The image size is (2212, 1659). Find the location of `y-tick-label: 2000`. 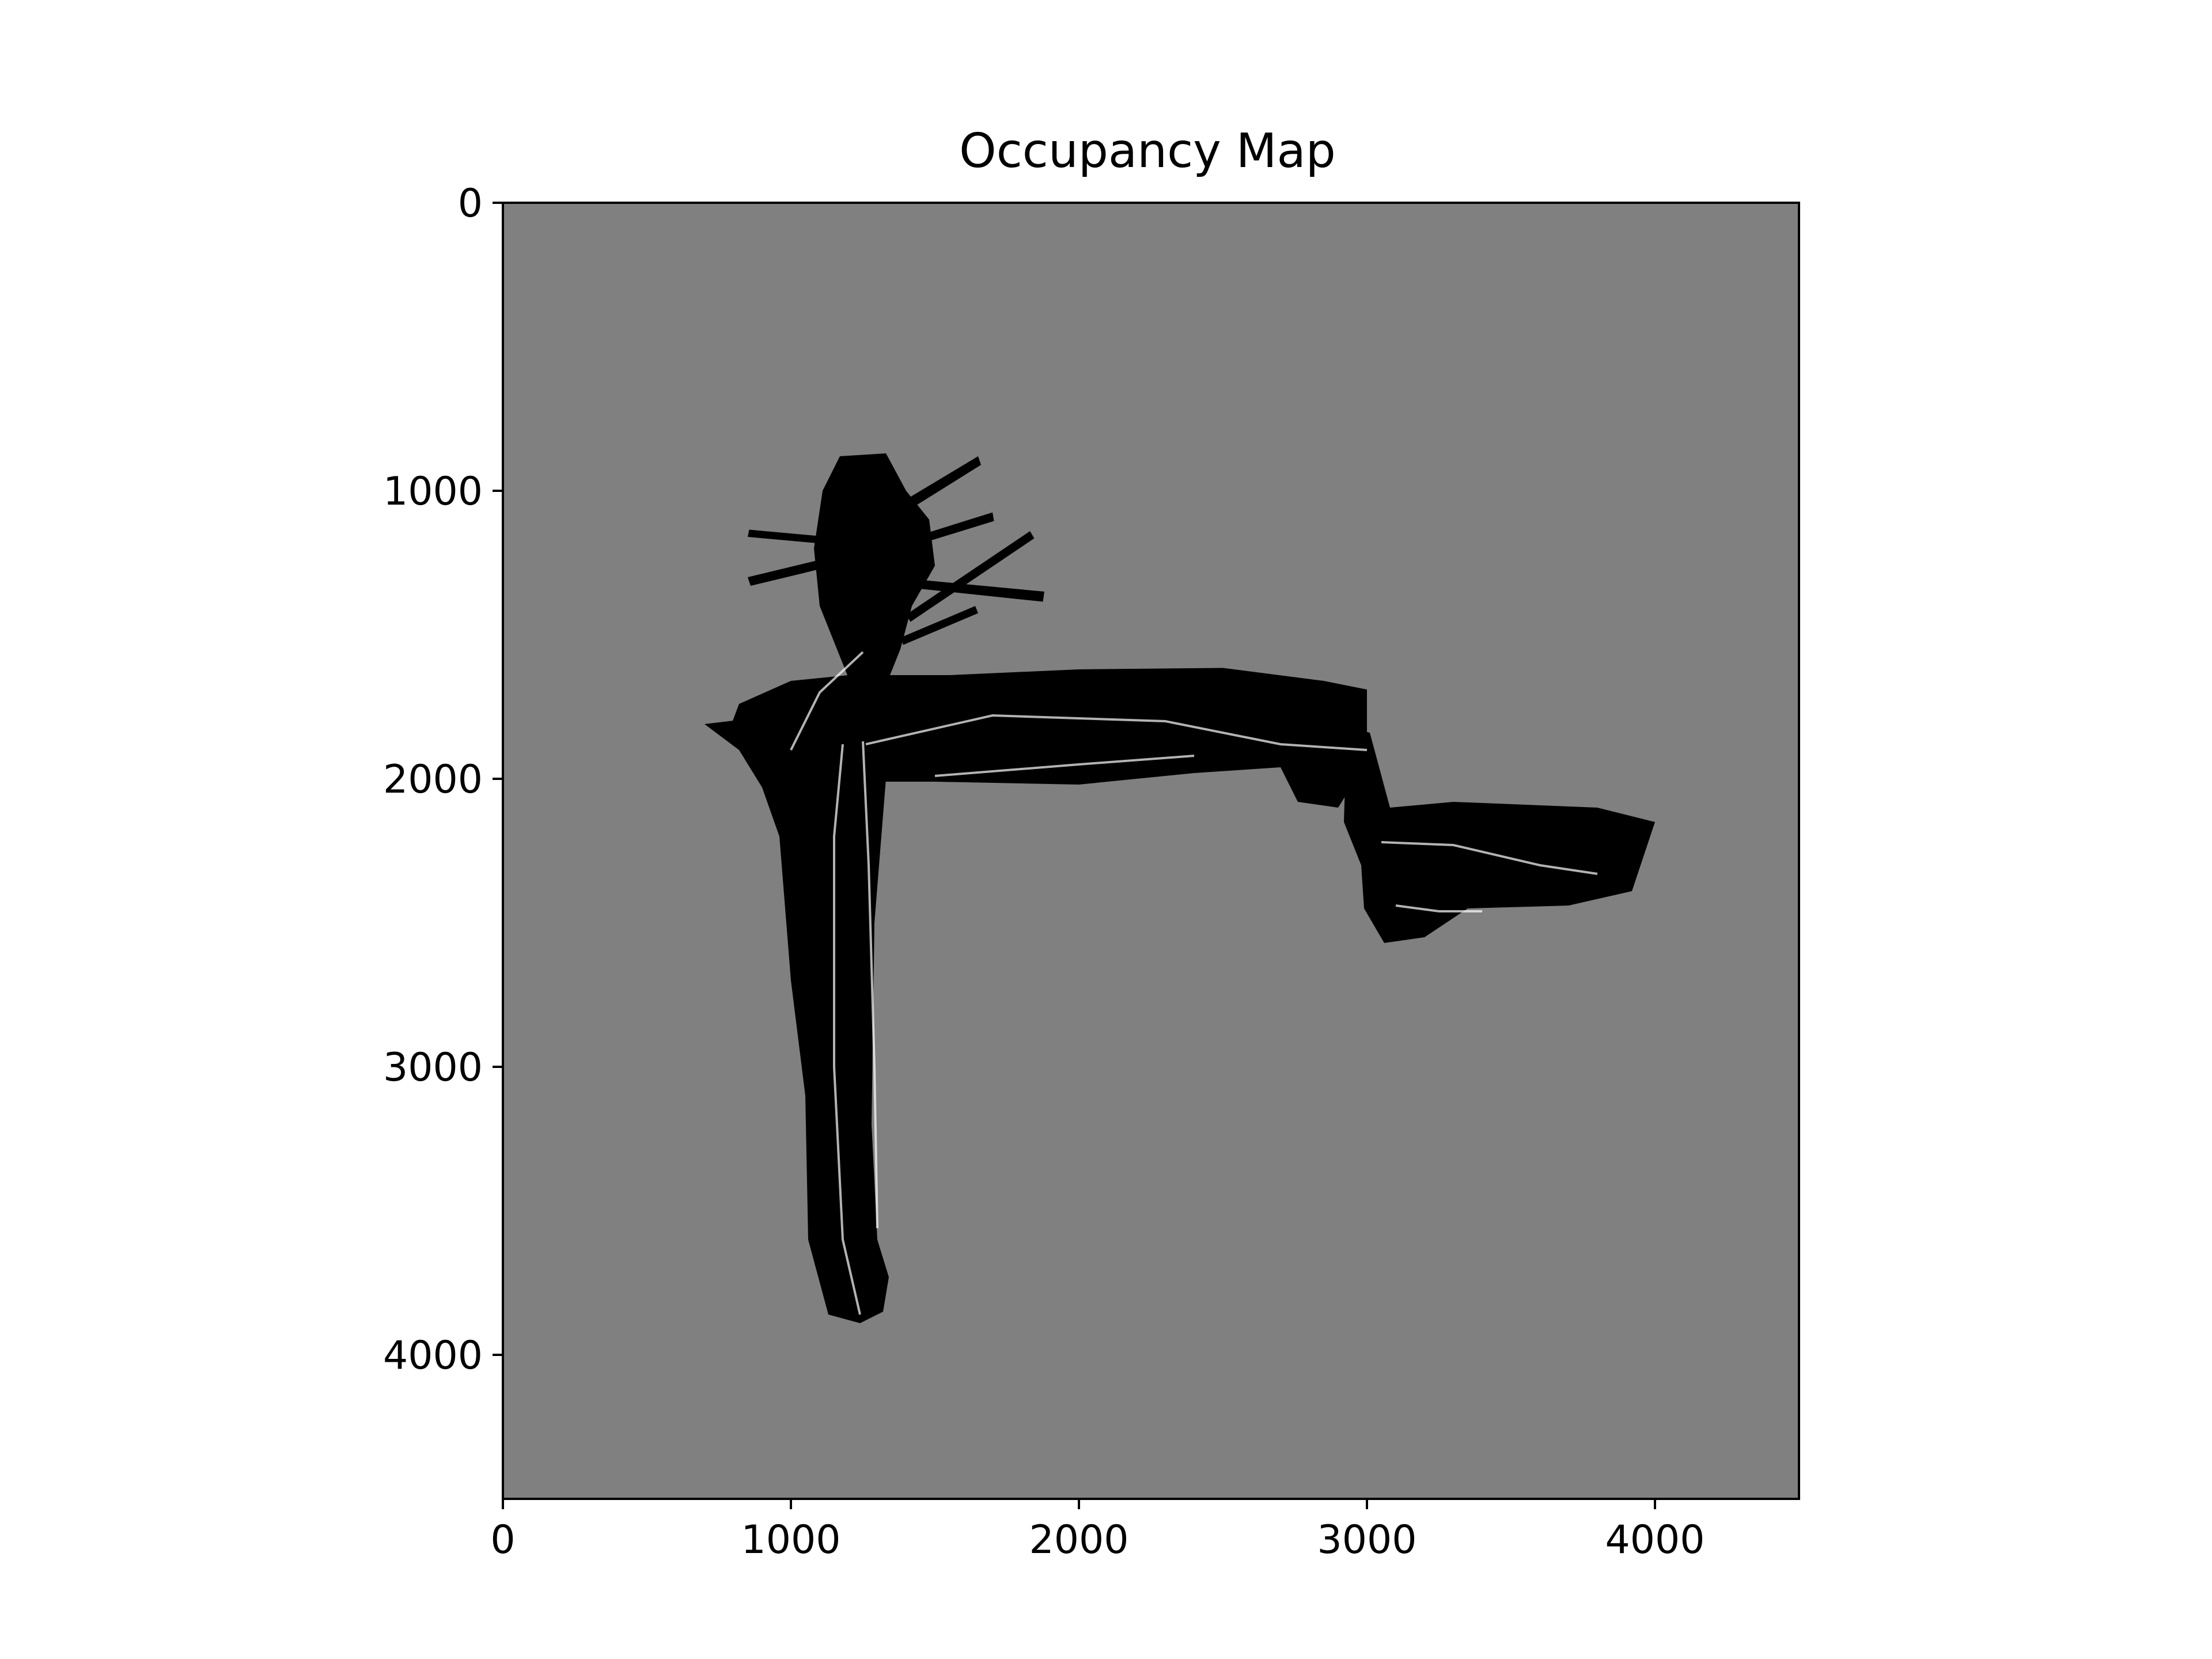

y-tick-label: 2000 is located at coordinates (433, 779).